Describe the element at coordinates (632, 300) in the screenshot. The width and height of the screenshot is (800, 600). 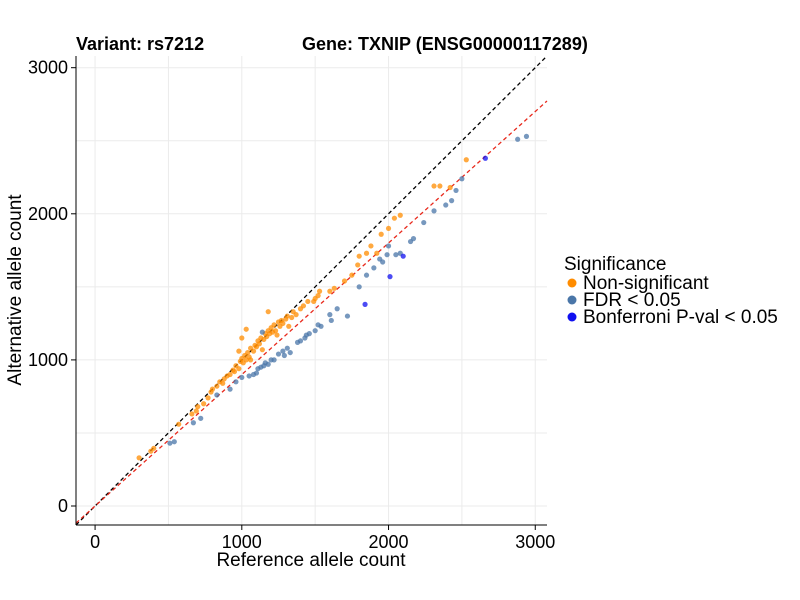
I see `legend-label: FDR < 0.05` at that location.